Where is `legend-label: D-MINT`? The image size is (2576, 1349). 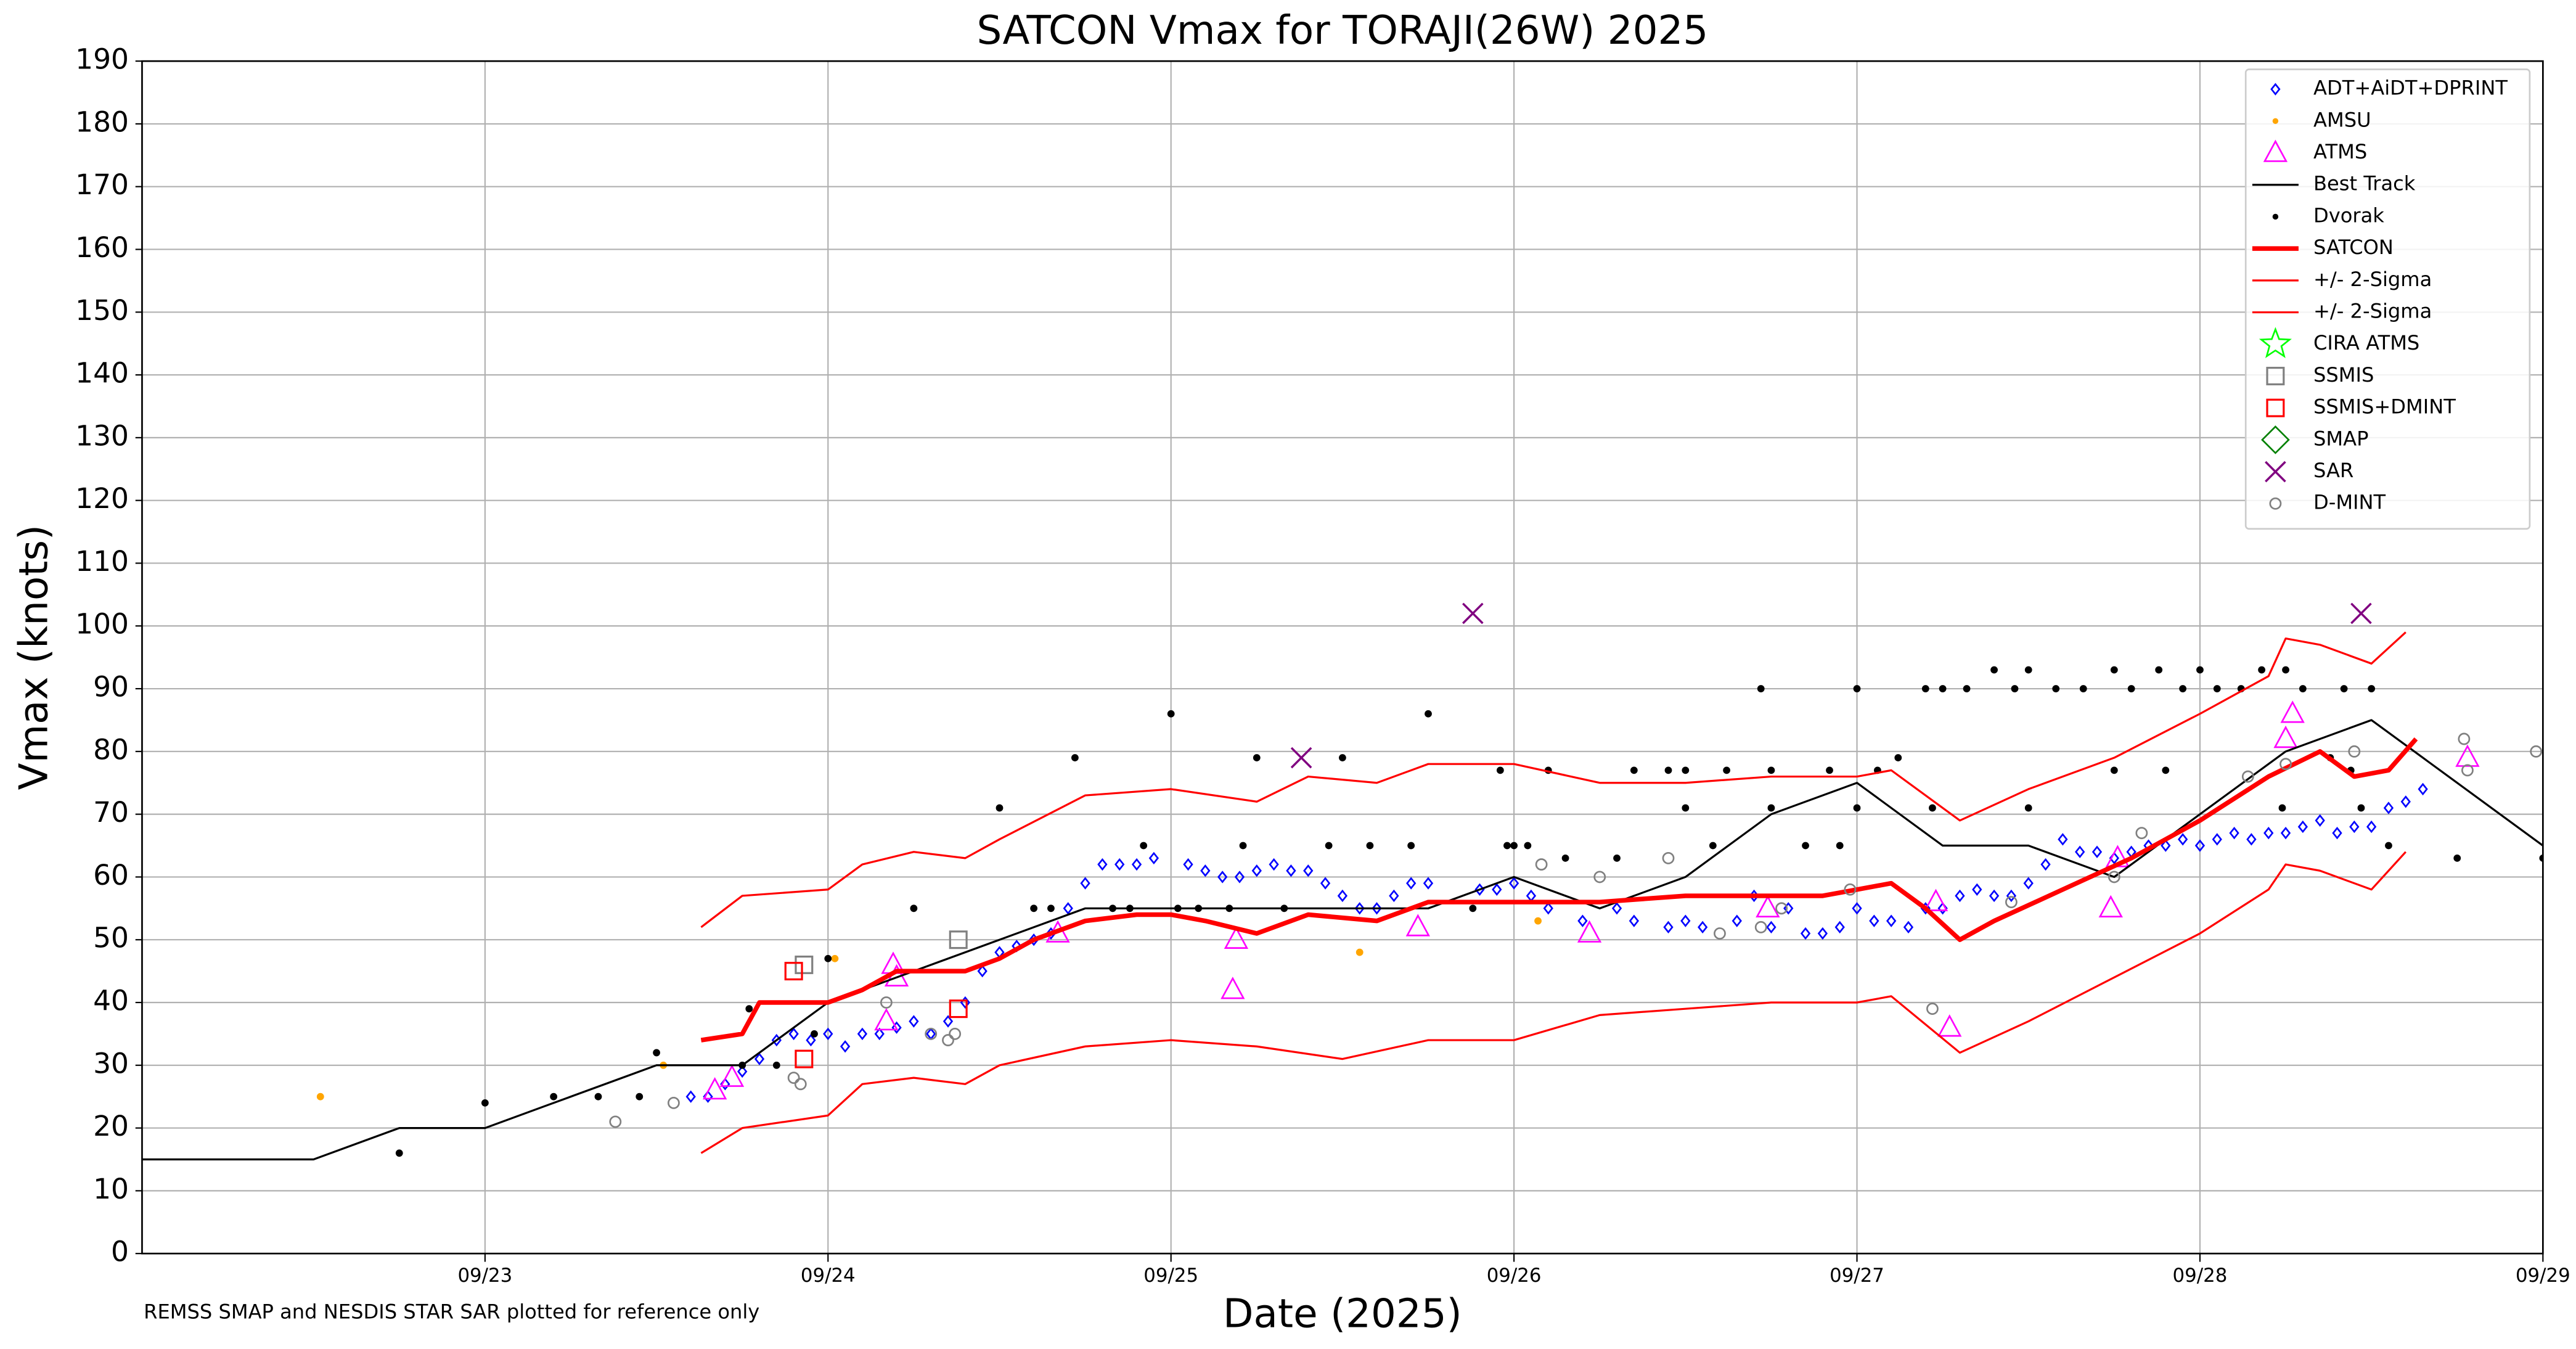
legend-label: D-MINT is located at coordinates (2349, 502).